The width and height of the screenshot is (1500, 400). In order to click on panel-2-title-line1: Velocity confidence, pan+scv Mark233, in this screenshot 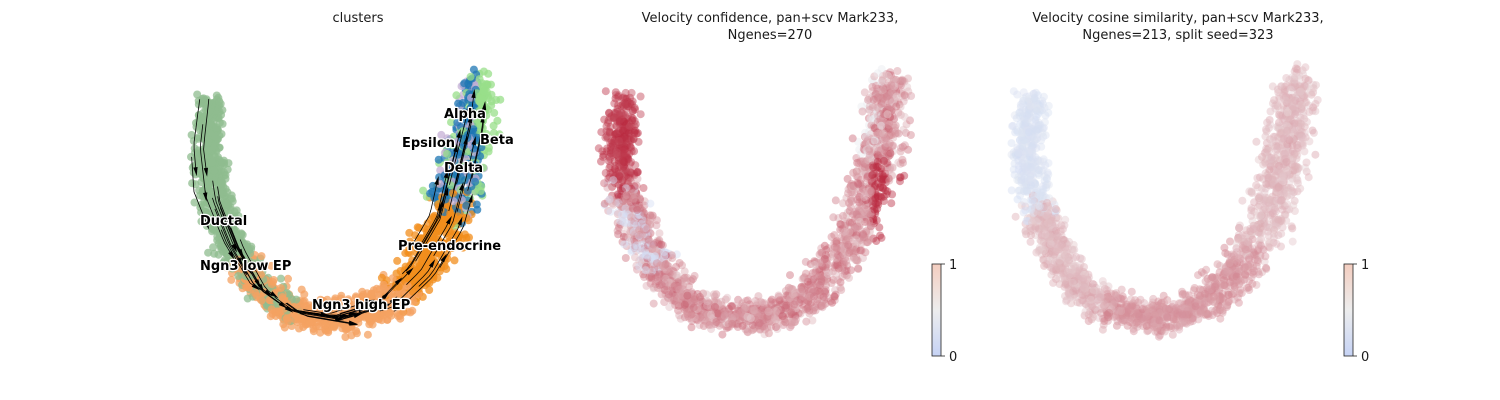, I will do `click(770, 18)`.